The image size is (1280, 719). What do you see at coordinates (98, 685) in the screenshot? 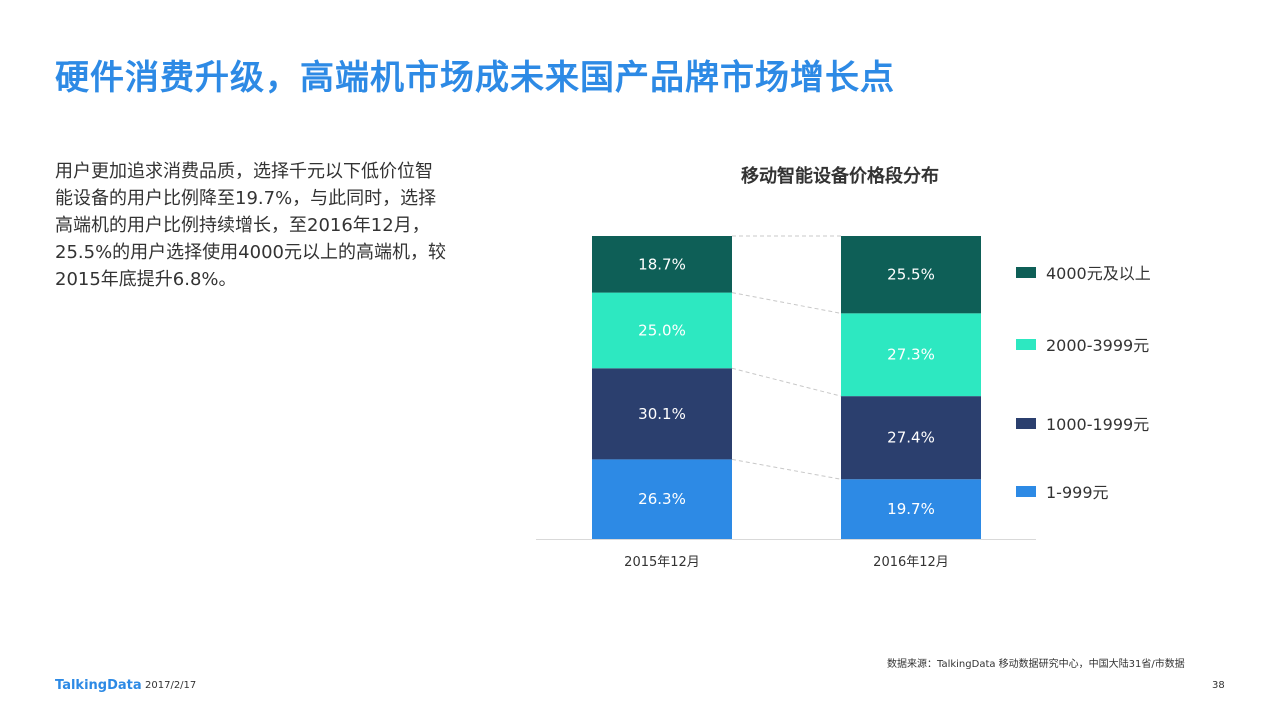
I see `talkingdata-logo: TalkingData` at bounding box center [98, 685].